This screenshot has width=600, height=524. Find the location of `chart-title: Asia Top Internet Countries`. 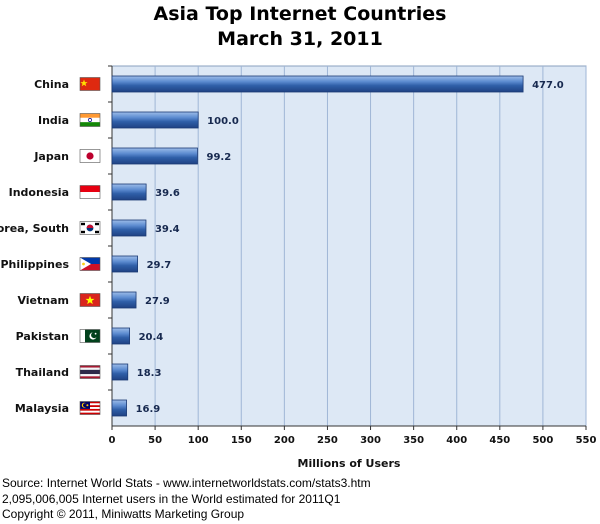

chart-title: Asia Top Internet Countries is located at coordinates (300, 14).